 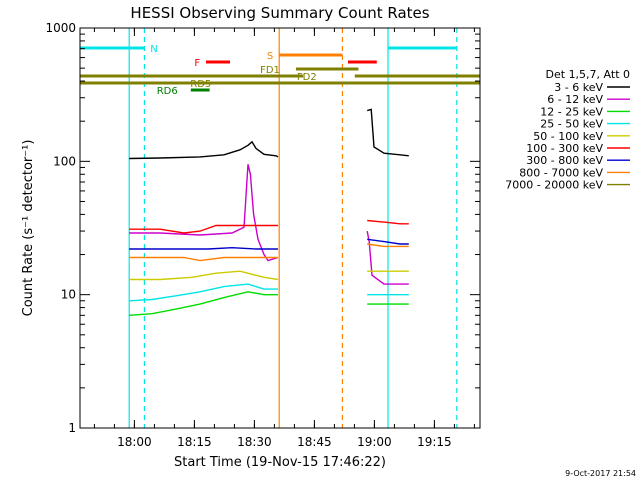 What do you see at coordinates (571, 111) in the screenshot?
I see `legend-entry-label: 12 - 25 keV` at bounding box center [571, 111].